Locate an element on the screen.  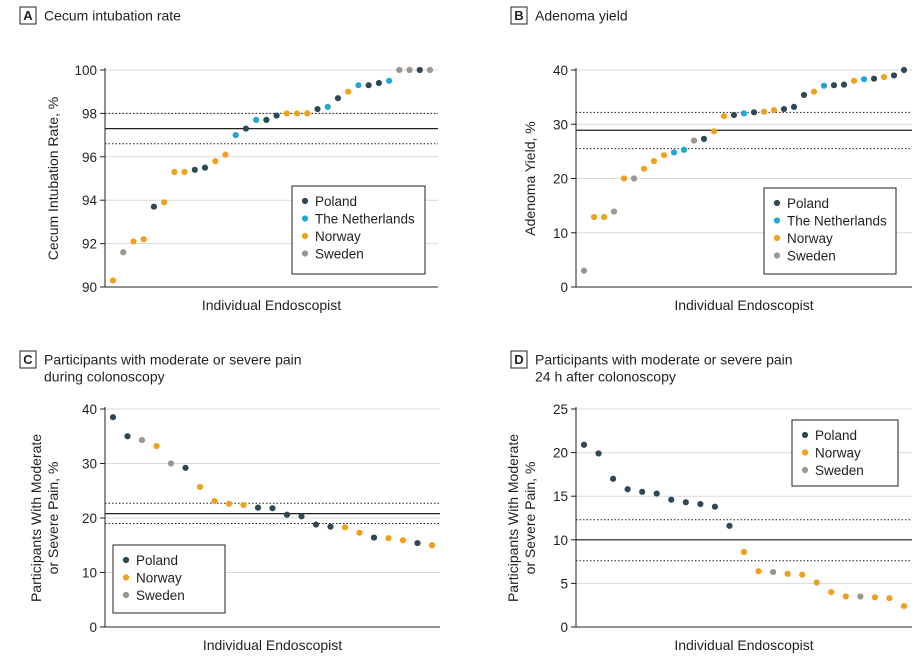
y-tick-label: 5 is located at coordinates (564, 583).